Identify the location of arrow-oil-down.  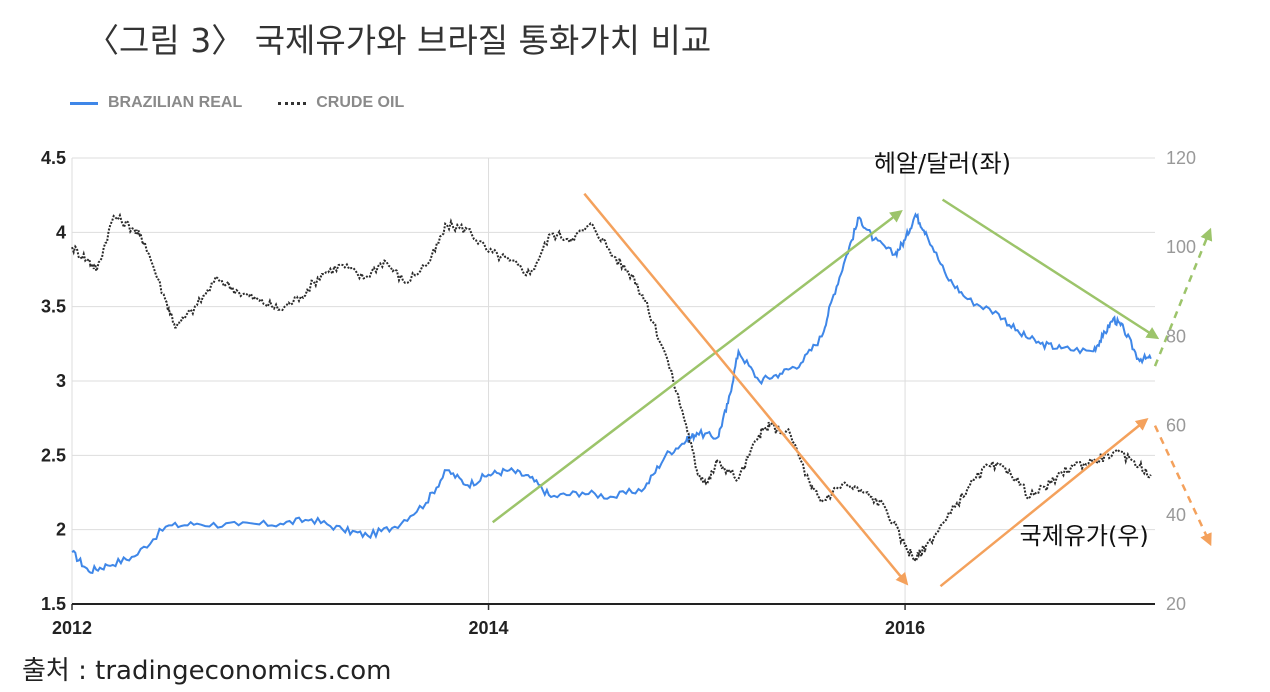
(746, 389).